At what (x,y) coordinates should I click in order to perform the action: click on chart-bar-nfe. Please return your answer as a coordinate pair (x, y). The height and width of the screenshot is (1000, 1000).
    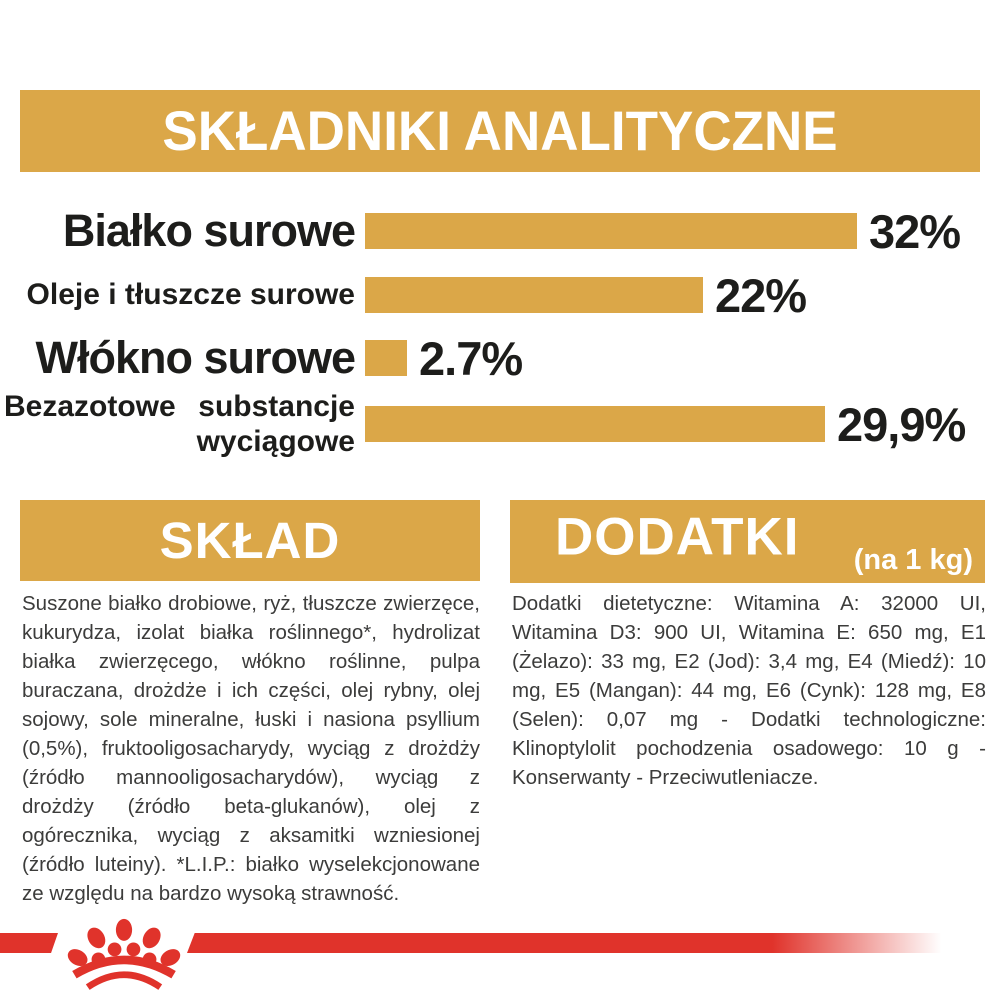
    Looking at the image, I should click on (595, 424).